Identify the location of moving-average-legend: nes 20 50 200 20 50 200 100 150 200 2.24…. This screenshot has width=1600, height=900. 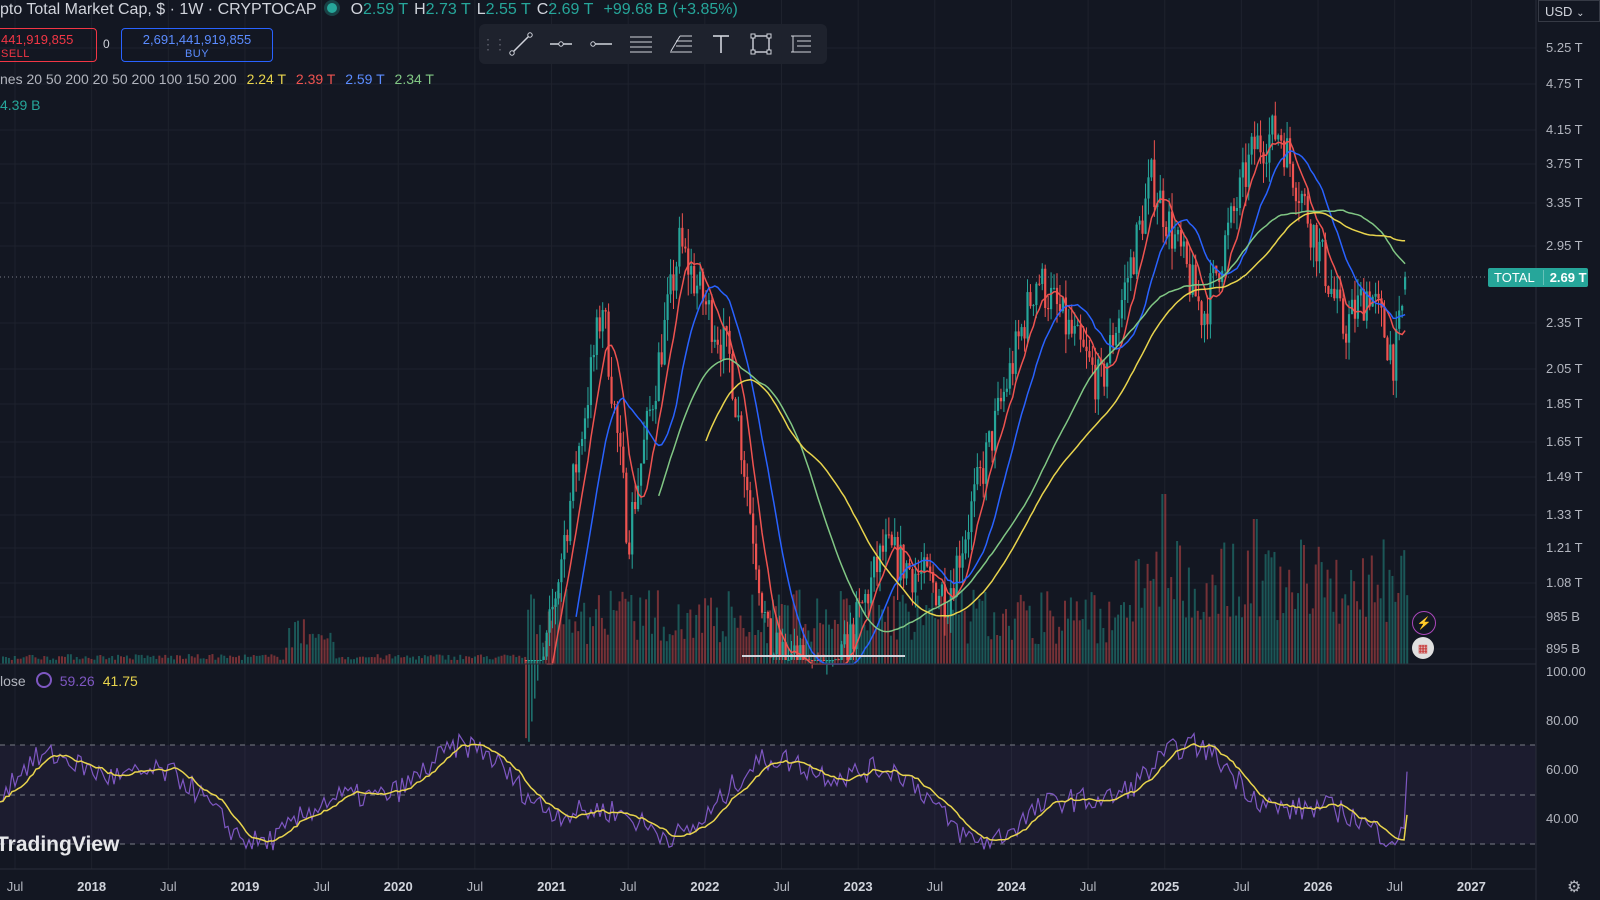
(220, 79).